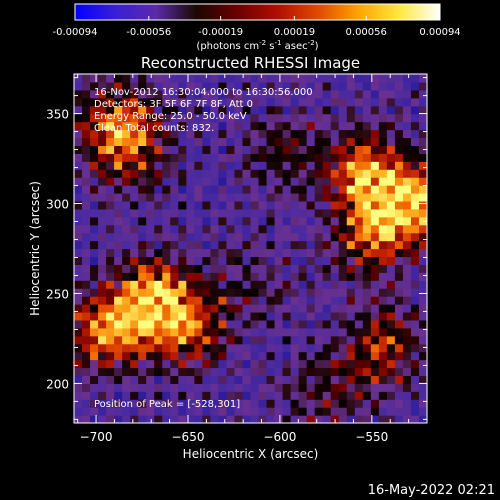 The height and width of the screenshot is (500, 500). I want to click on render-timestamp: 16-May-2022 02:21, so click(431, 490).